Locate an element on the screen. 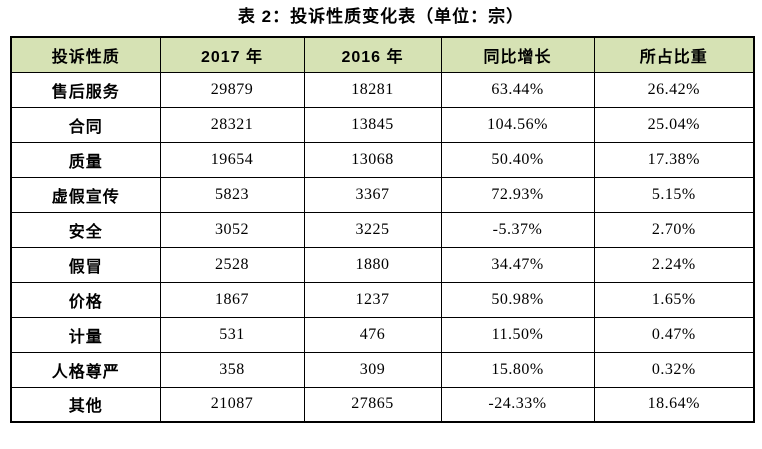  cell-growth: 104.56% is located at coordinates (517, 124).